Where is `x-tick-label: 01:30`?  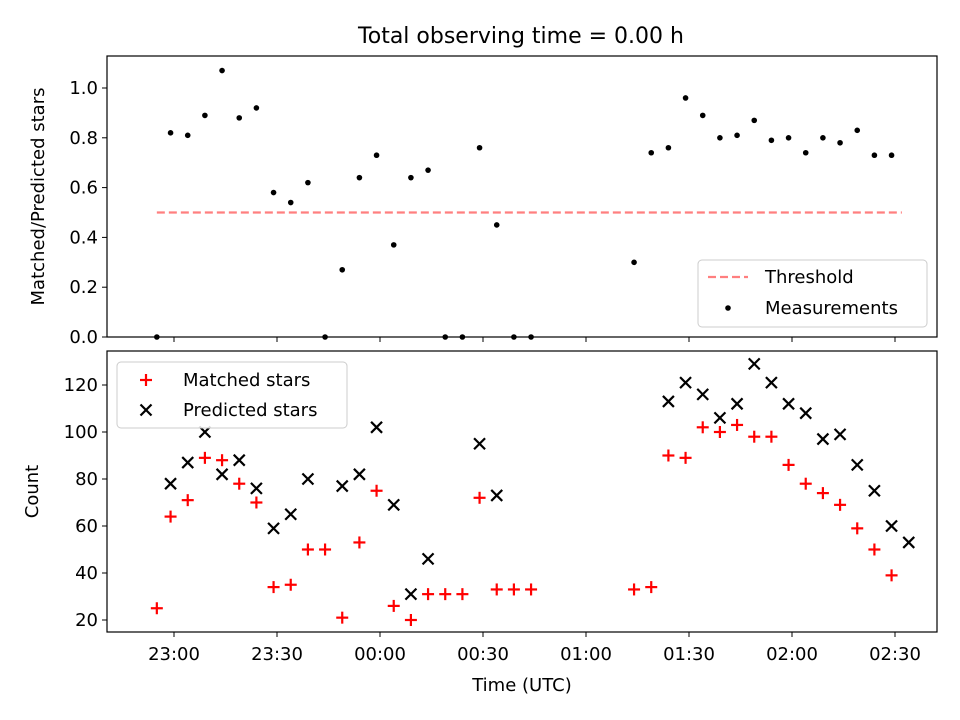
x-tick-label: 01:30 is located at coordinates (689, 654).